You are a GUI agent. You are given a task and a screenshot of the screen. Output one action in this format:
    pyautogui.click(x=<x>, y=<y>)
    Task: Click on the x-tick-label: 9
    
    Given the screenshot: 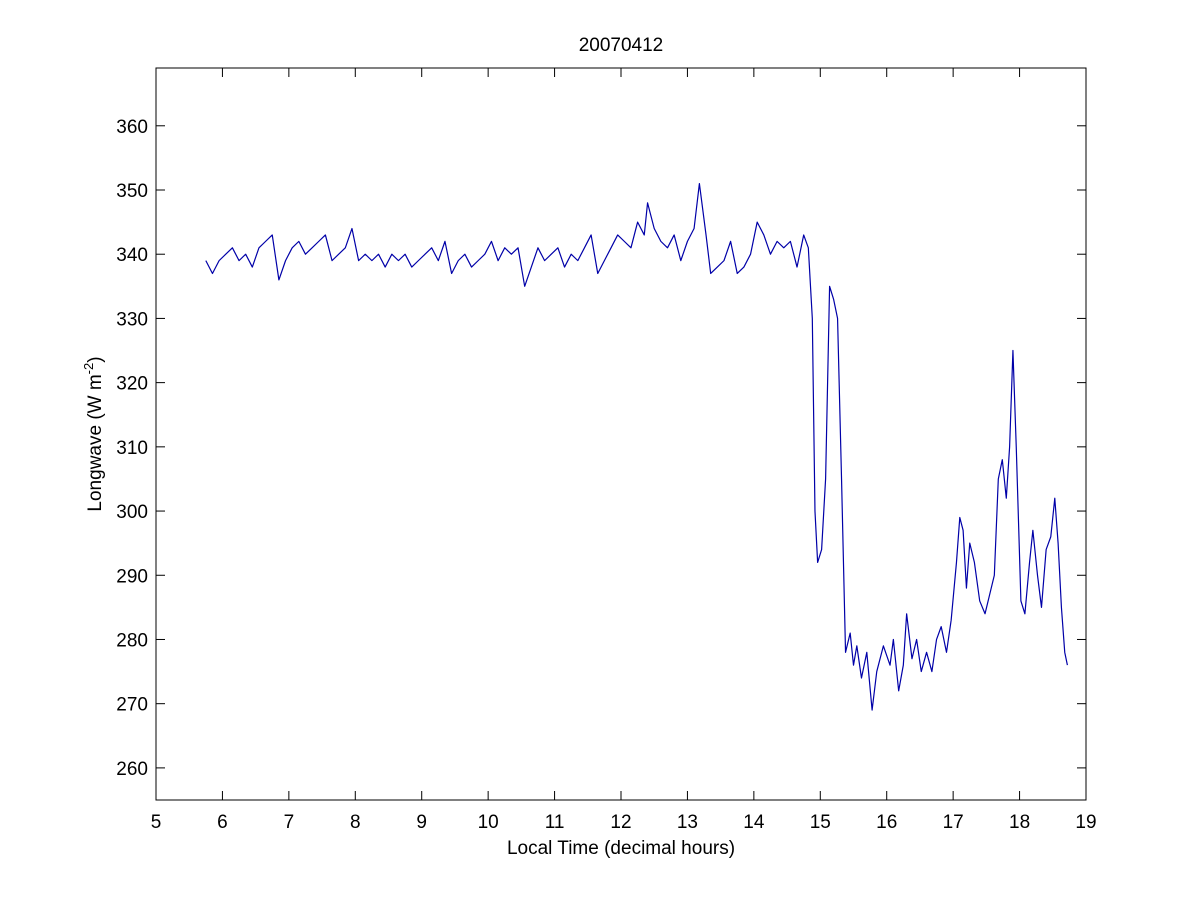 What is the action you would take?
    pyautogui.click(x=421, y=822)
    